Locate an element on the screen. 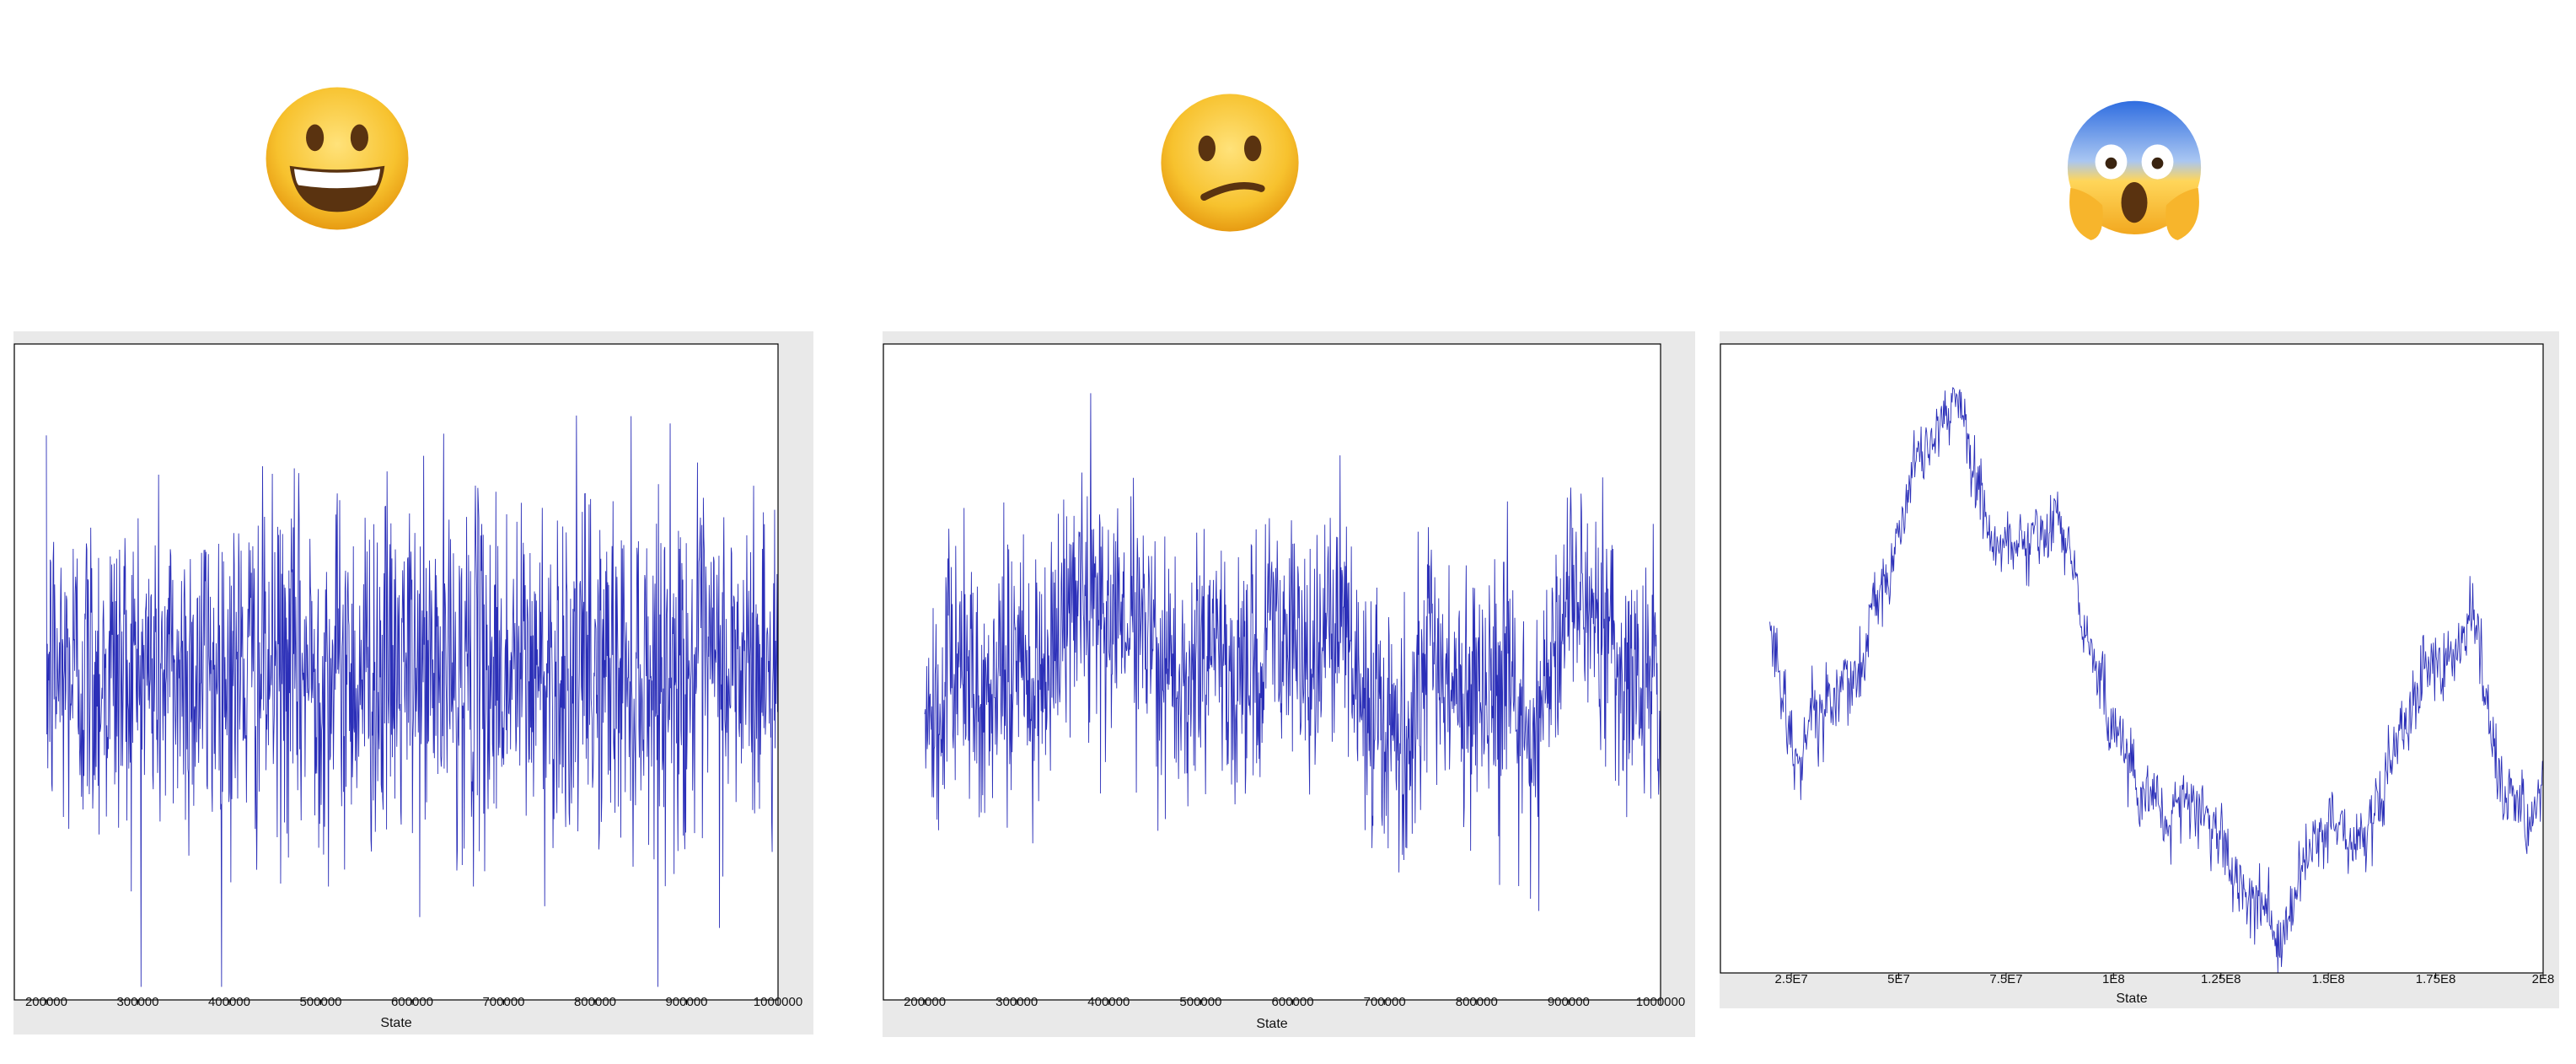  face-screaming-in-fear-icon is located at coordinates (2134, 172).